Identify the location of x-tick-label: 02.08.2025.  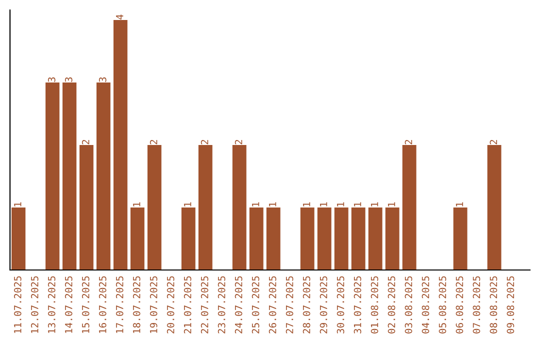
(392, 305).